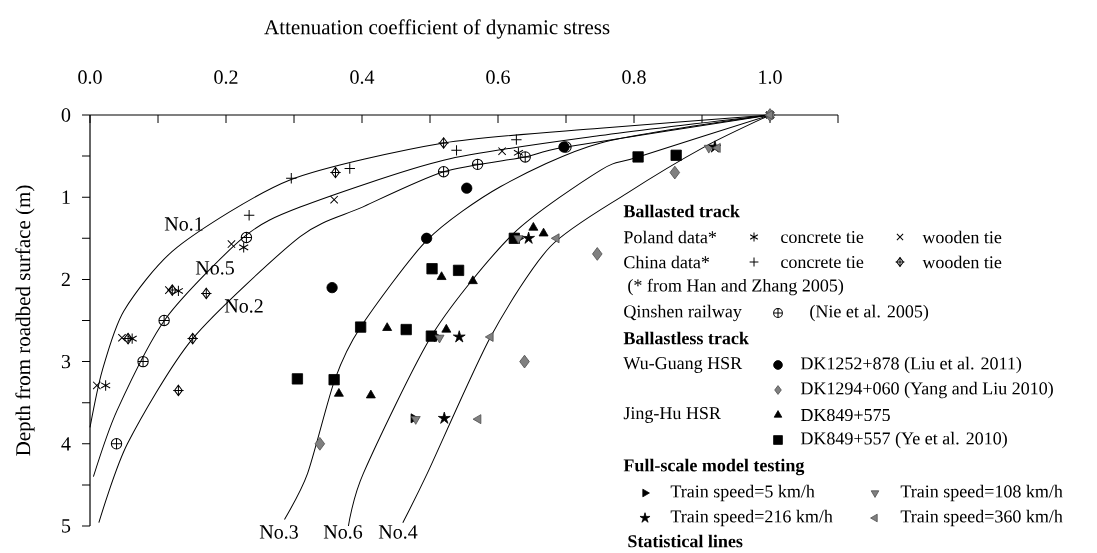 The width and height of the screenshot is (1097, 553). What do you see at coordinates (278, 532) in the screenshot?
I see `series-label: No.3` at bounding box center [278, 532].